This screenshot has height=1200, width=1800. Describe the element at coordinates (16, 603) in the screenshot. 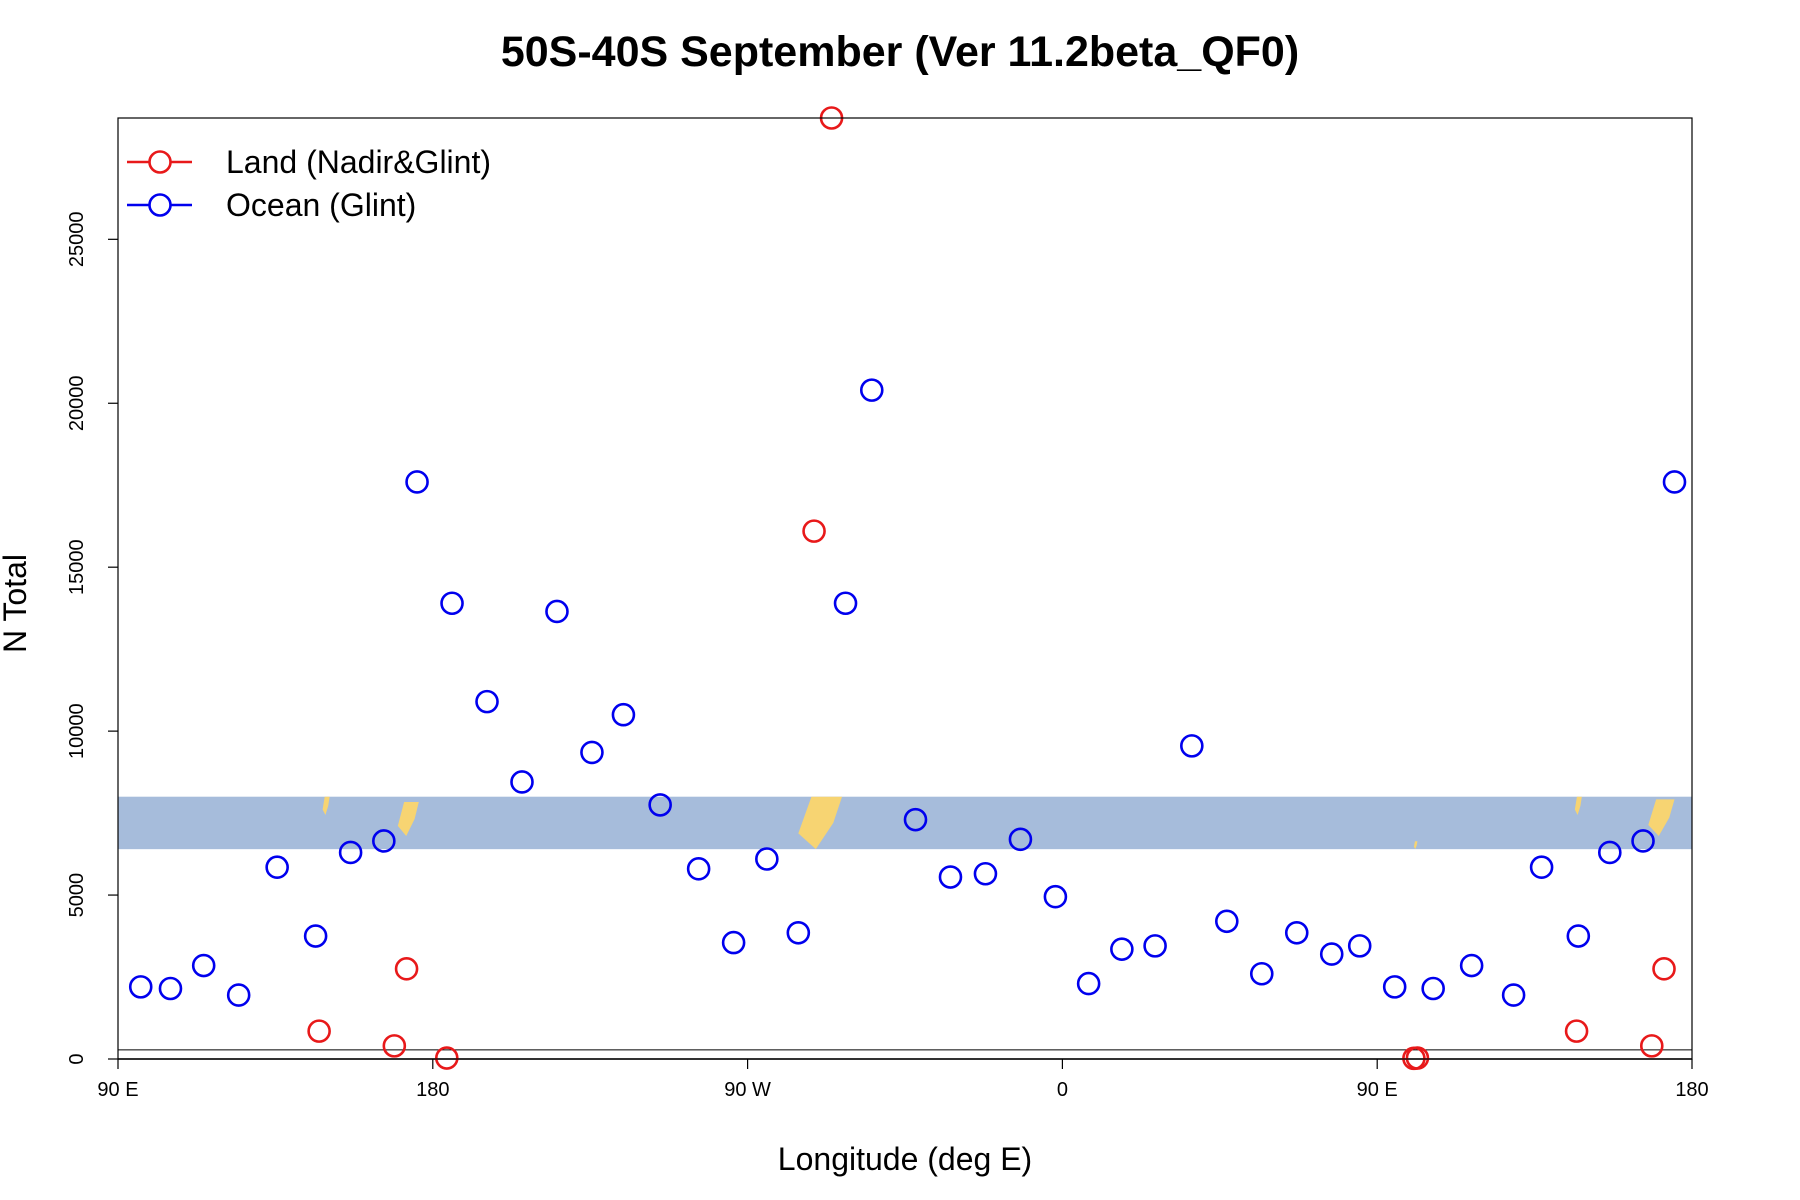

I see `y-axis-title: N Total` at that location.